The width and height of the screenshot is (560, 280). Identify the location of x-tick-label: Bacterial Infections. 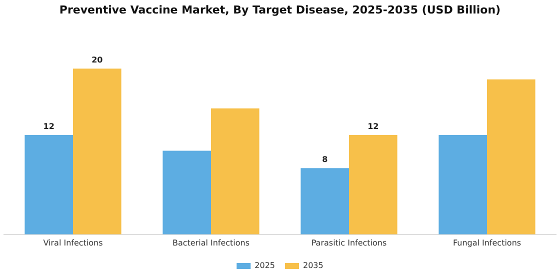
(211, 243).